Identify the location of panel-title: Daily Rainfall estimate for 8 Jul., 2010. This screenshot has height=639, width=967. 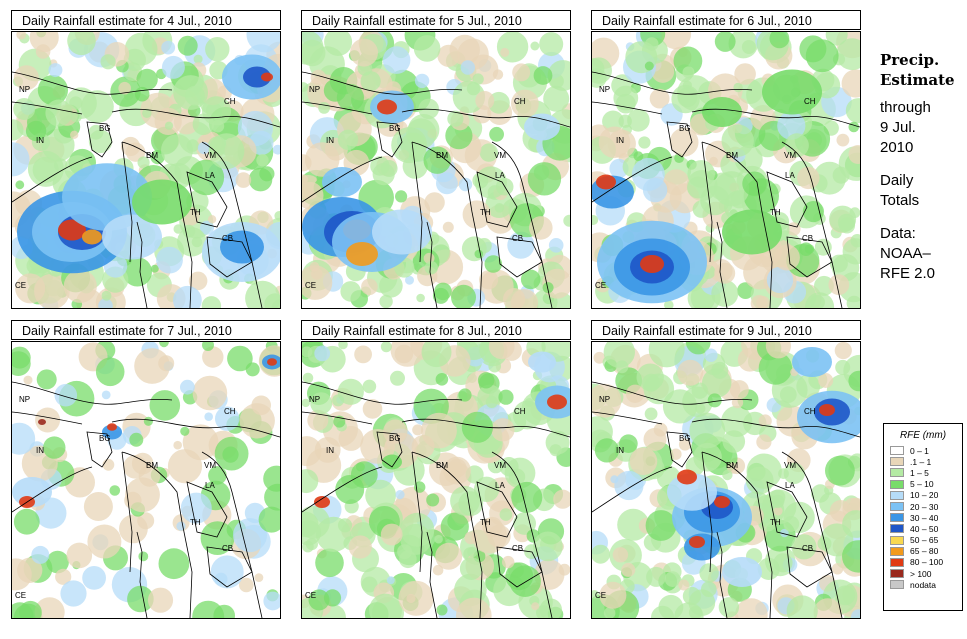
(436, 330).